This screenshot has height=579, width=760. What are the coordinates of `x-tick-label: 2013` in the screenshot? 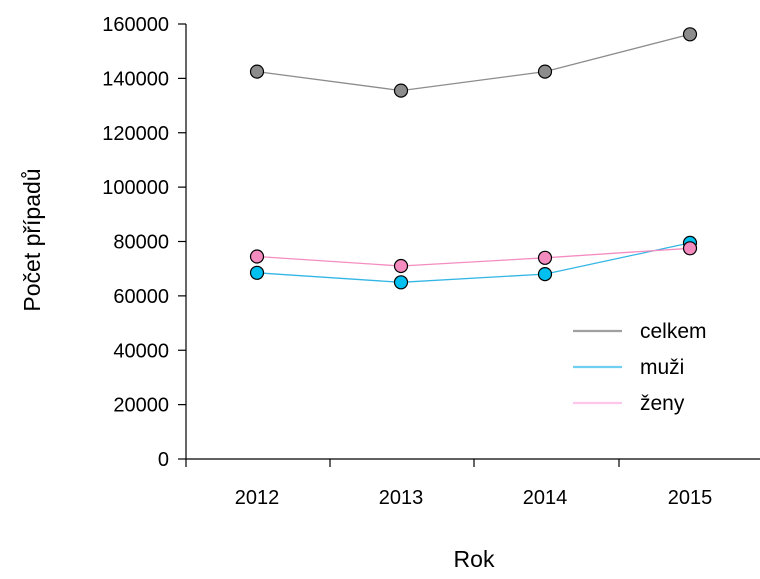 It's located at (401, 498).